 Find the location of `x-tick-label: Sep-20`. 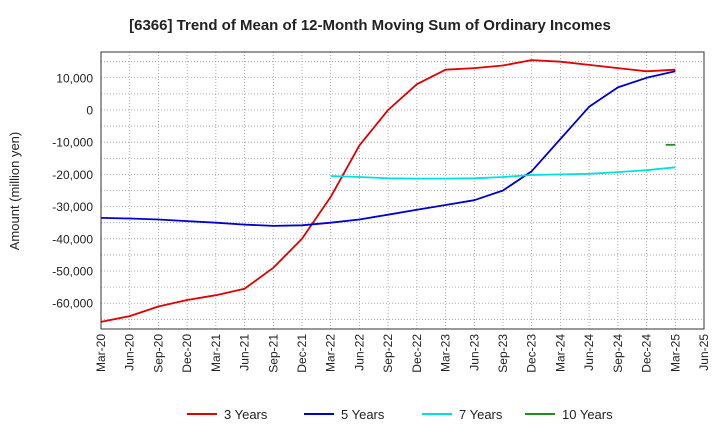

x-tick-label: Sep-20 is located at coordinates (158, 353).